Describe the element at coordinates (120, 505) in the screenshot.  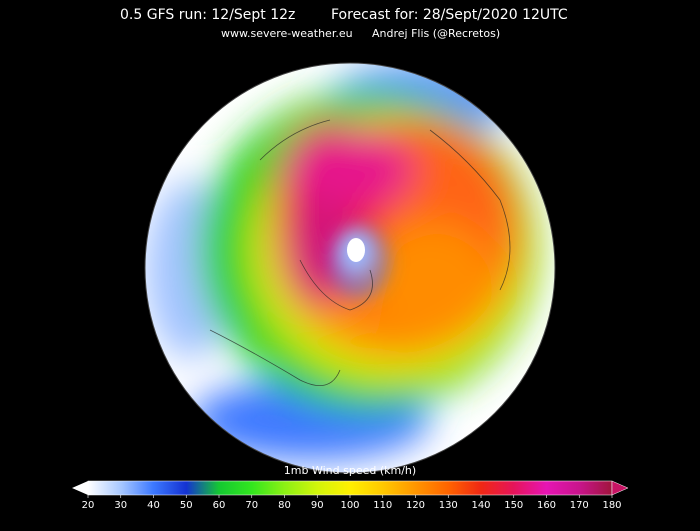
I see `colorbar-tick-label: 30` at that location.